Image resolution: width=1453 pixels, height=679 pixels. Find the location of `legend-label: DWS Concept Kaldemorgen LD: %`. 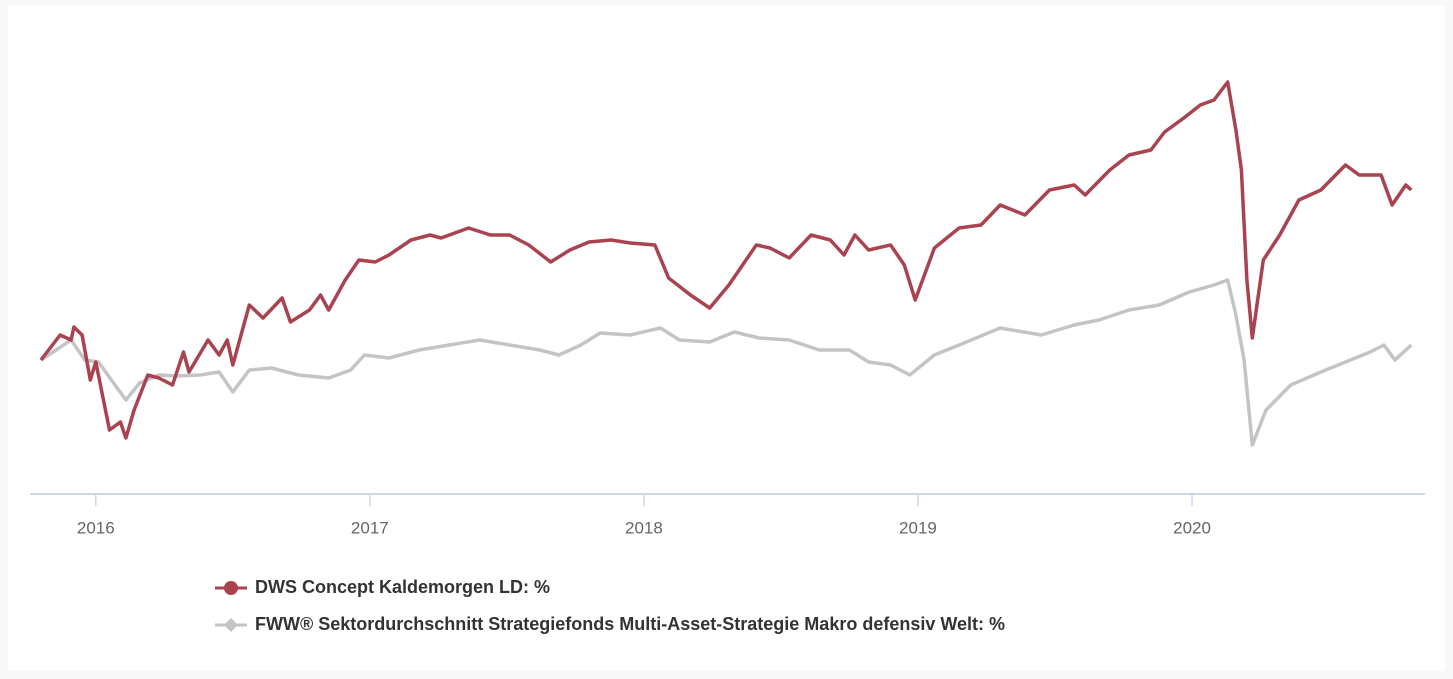

legend-label: DWS Concept Kaldemorgen LD: % is located at coordinates (402, 587).